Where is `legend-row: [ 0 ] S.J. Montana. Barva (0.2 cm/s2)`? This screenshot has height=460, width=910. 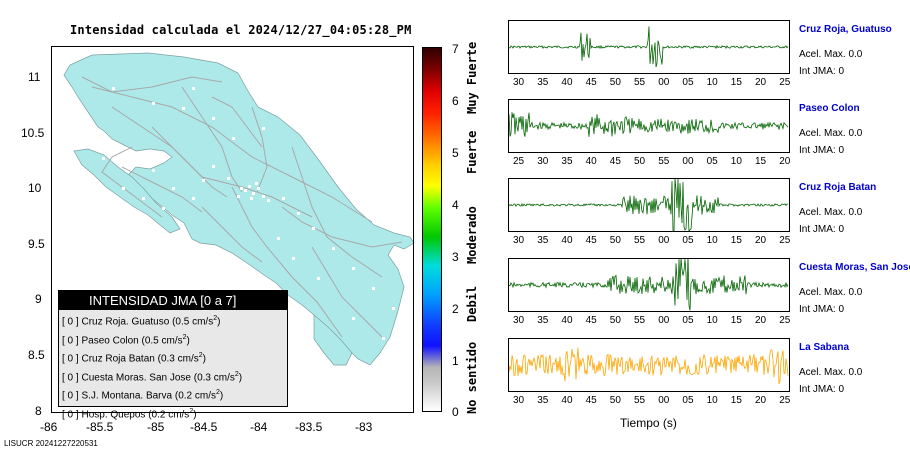
legend-row: [ 0 ] S.J. Montana. Barva (0.2 cm/s2) is located at coordinates (173, 393).